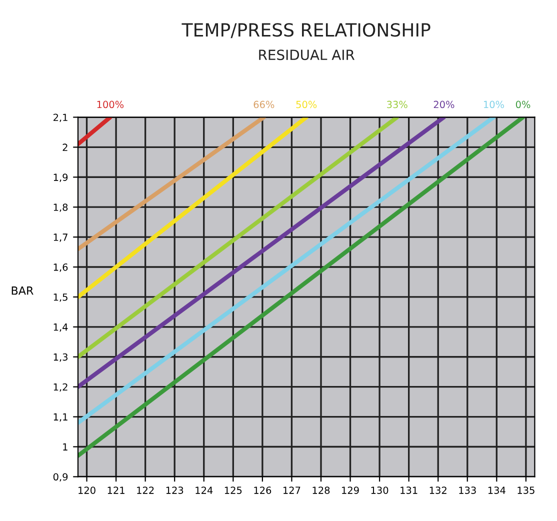  Describe the element at coordinates (292, 490) in the screenshot. I see `x-tick-label: 127` at that location.